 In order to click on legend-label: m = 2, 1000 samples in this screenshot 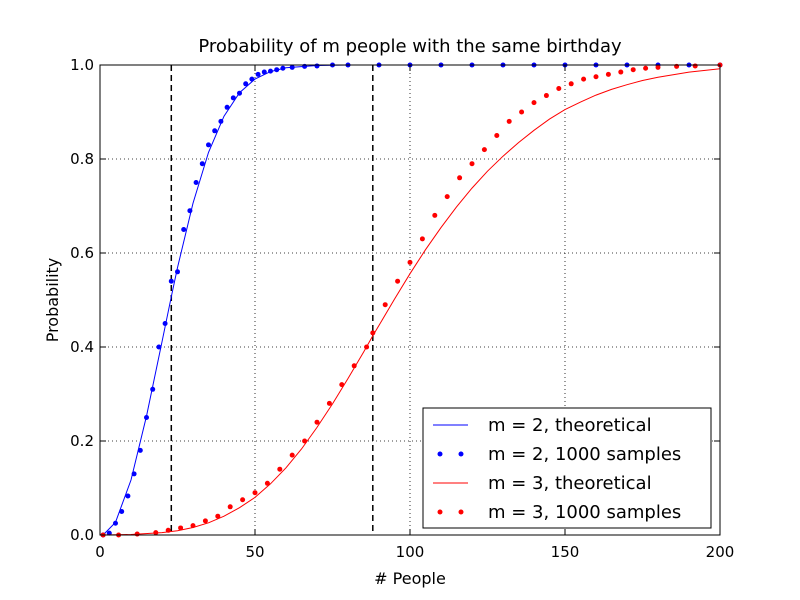, I will do `click(584, 454)`.